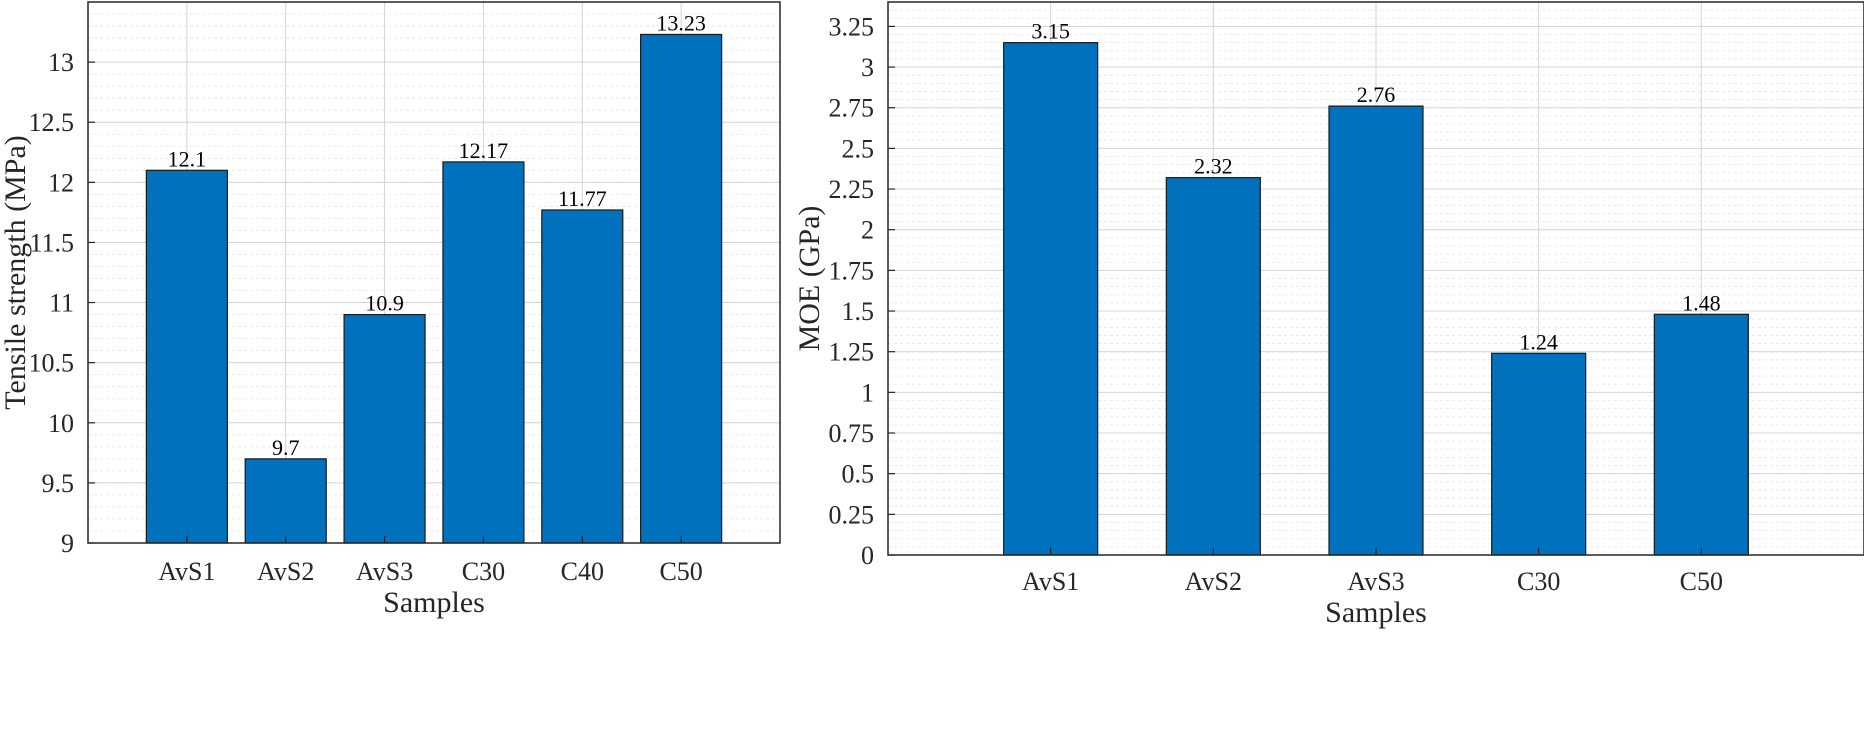 This screenshot has height=746, width=1864. What do you see at coordinates (582, 198) in the screenshot?
I see `data-label: 11.77` at bounding box center [582, 198].